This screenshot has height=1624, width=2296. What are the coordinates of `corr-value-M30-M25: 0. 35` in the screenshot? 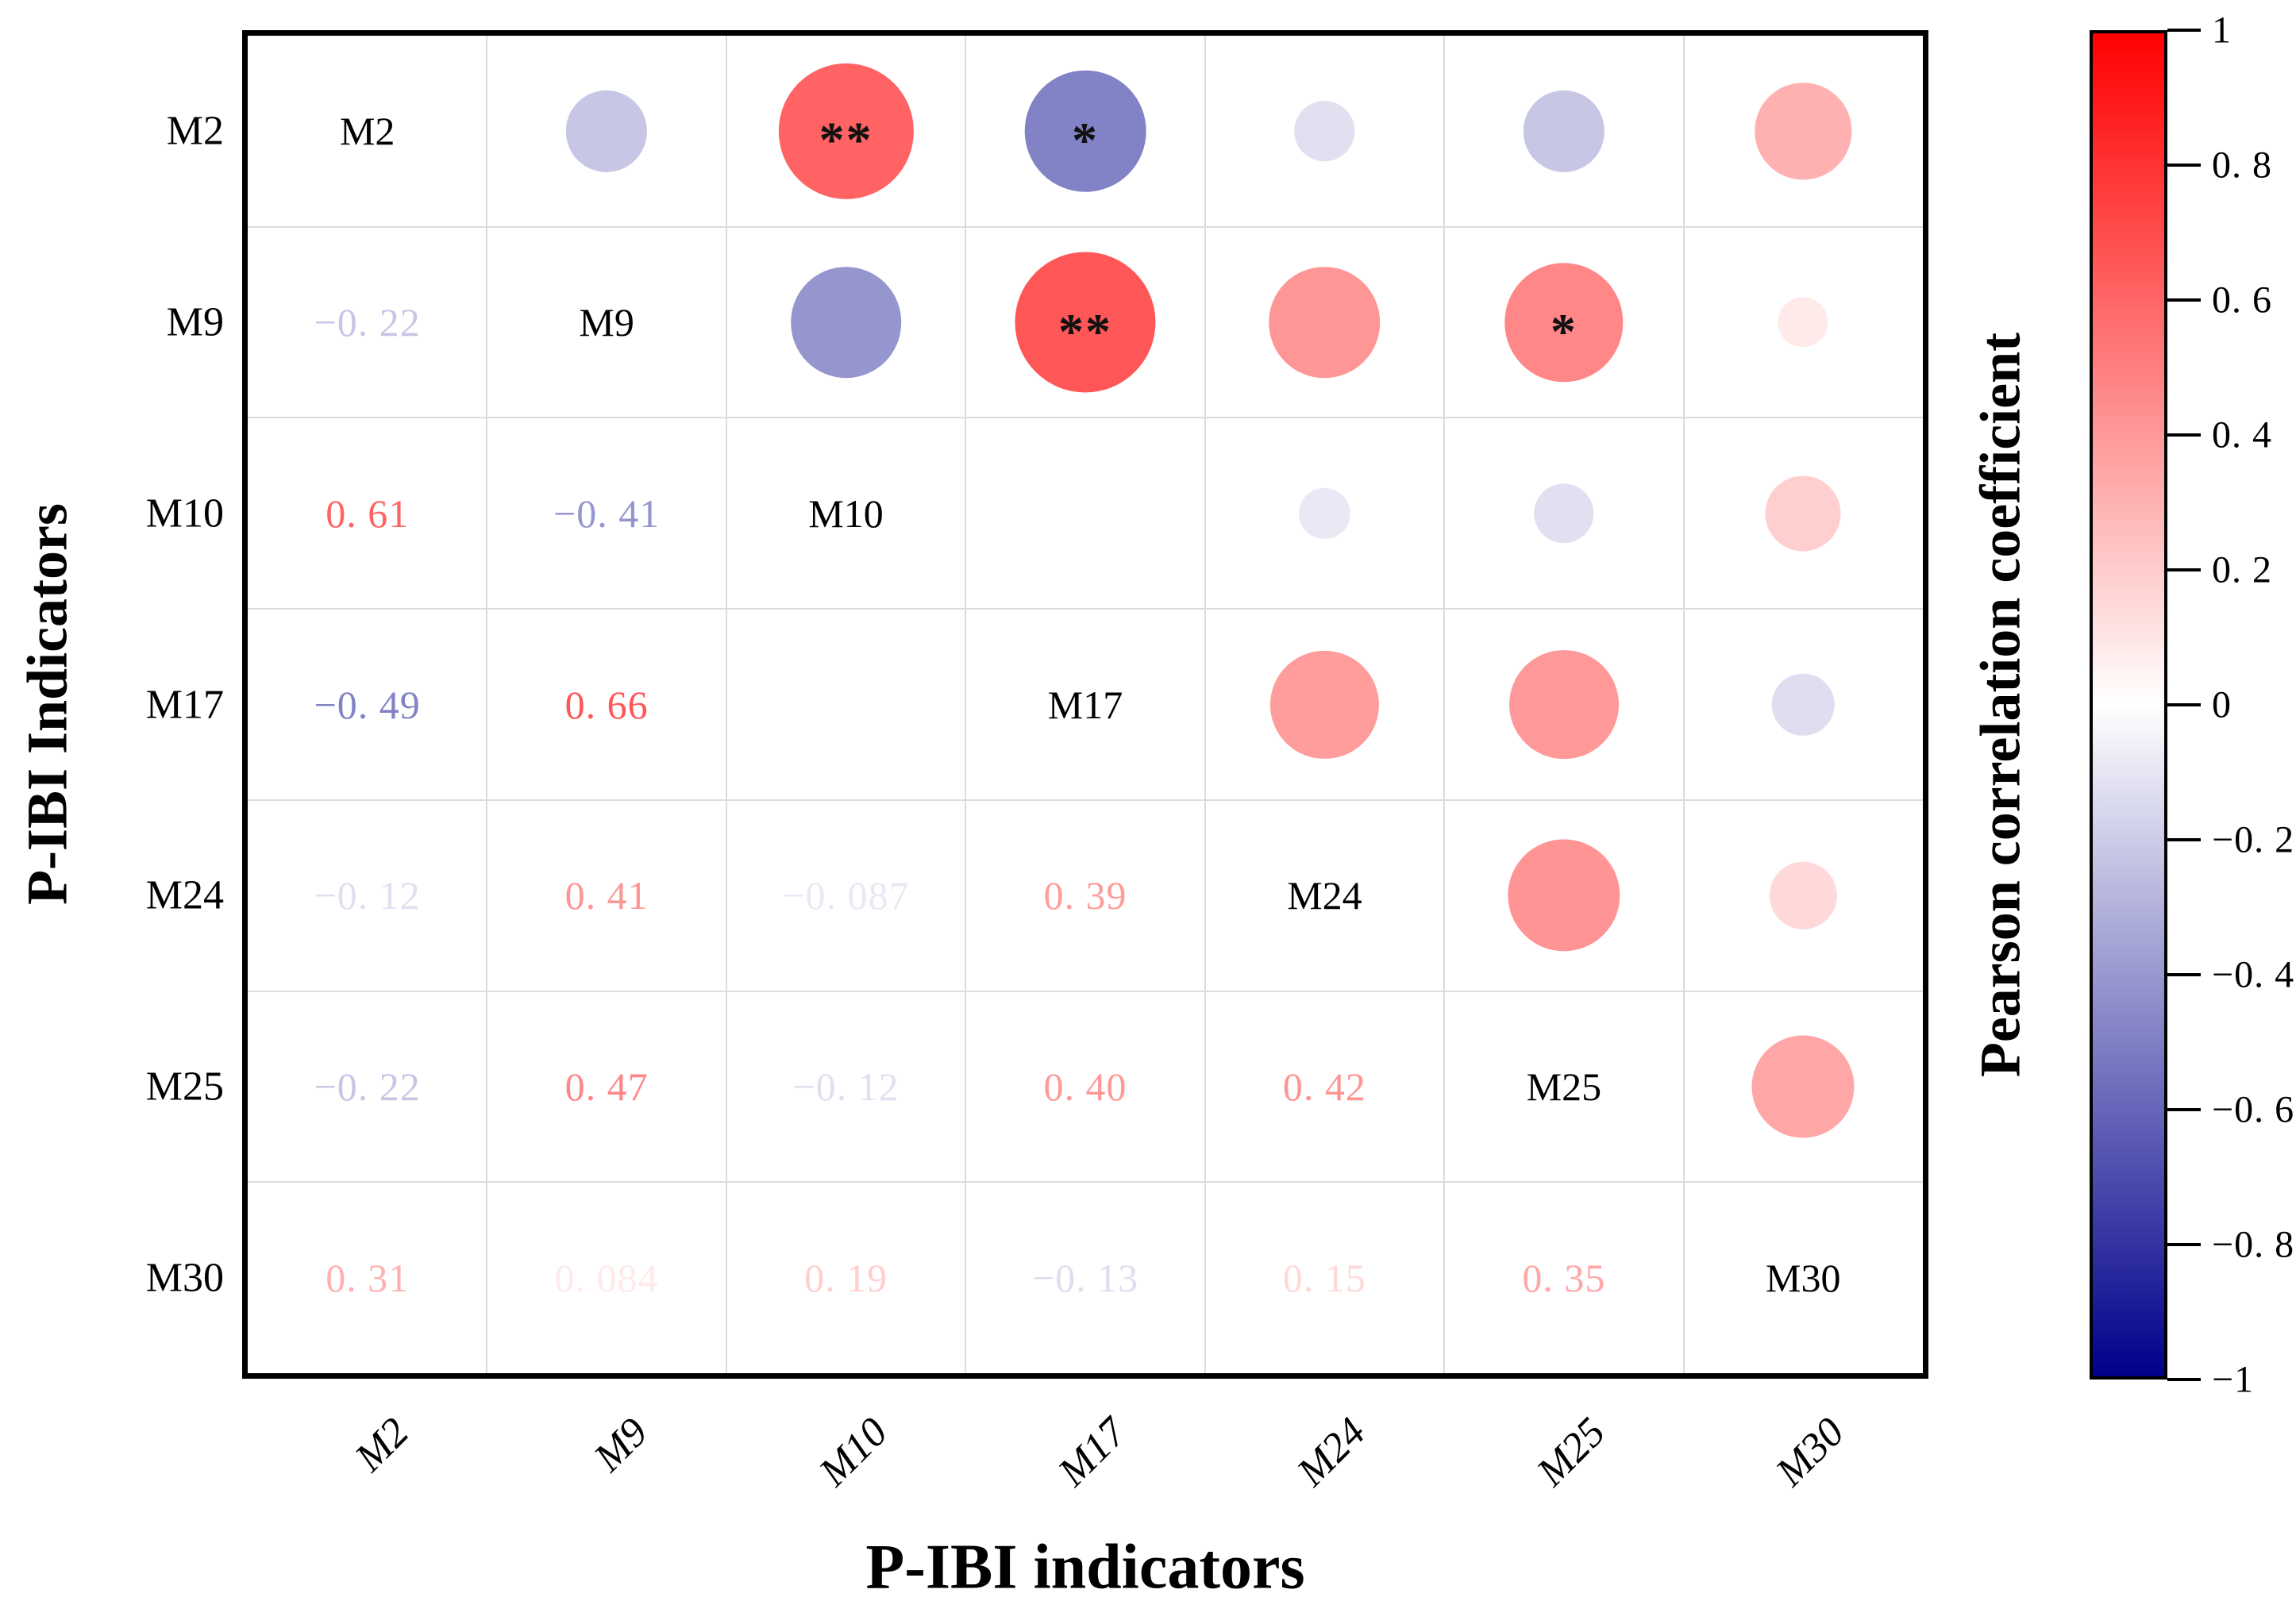 It's located at (1564, 1277).